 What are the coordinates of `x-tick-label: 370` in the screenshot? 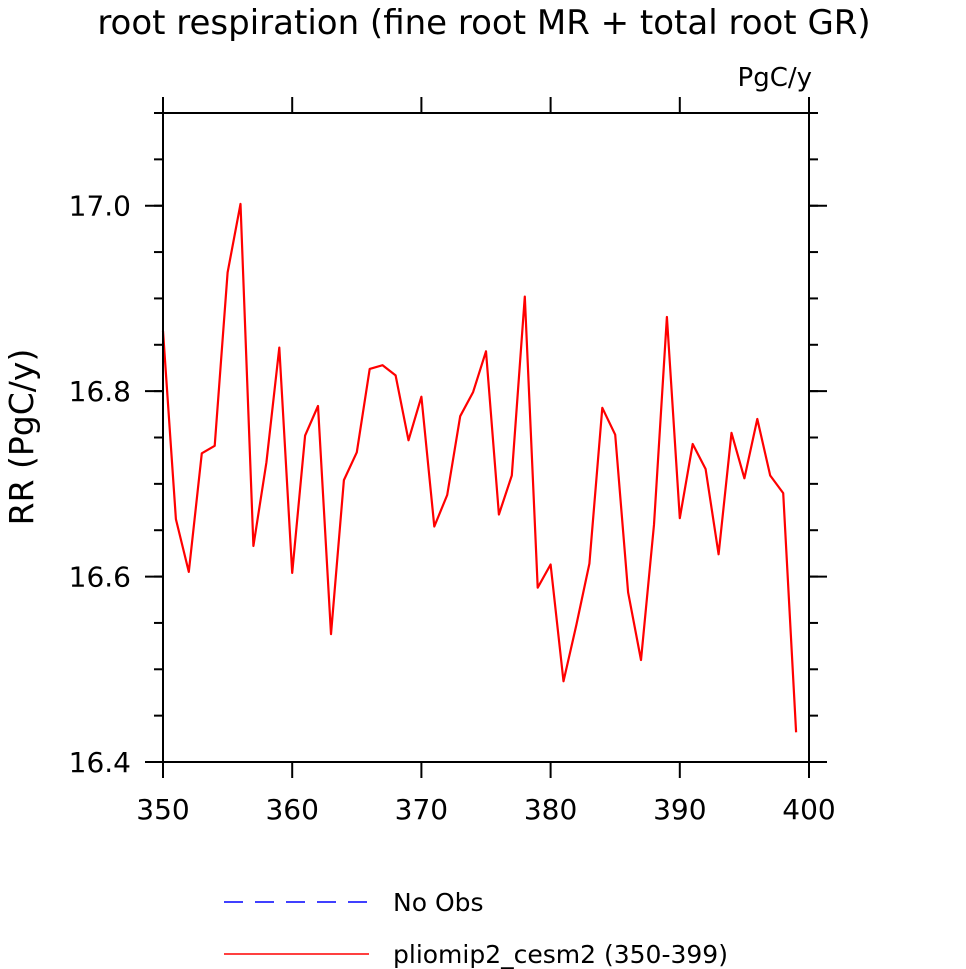 It's located at (421, 809).